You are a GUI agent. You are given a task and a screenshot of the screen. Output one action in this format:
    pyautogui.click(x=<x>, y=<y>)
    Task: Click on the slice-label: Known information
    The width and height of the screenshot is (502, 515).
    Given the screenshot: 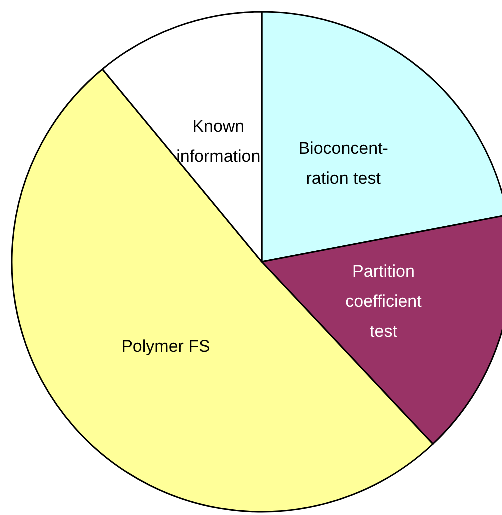 What is the action you would take?
    pyautogui.click(x=218, y=141)
    